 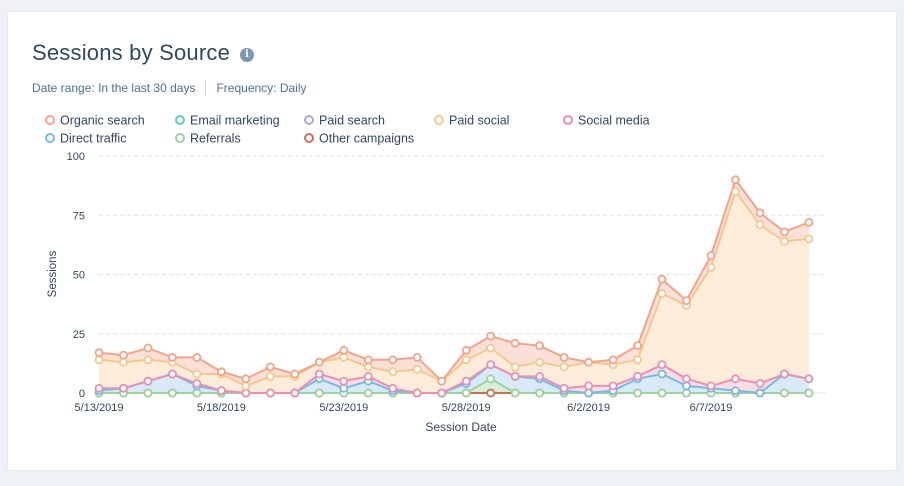 What do you see at coordinates (247, 54) in the screenshot?
I see `info-icon: i` at bounding box center [247, 54].